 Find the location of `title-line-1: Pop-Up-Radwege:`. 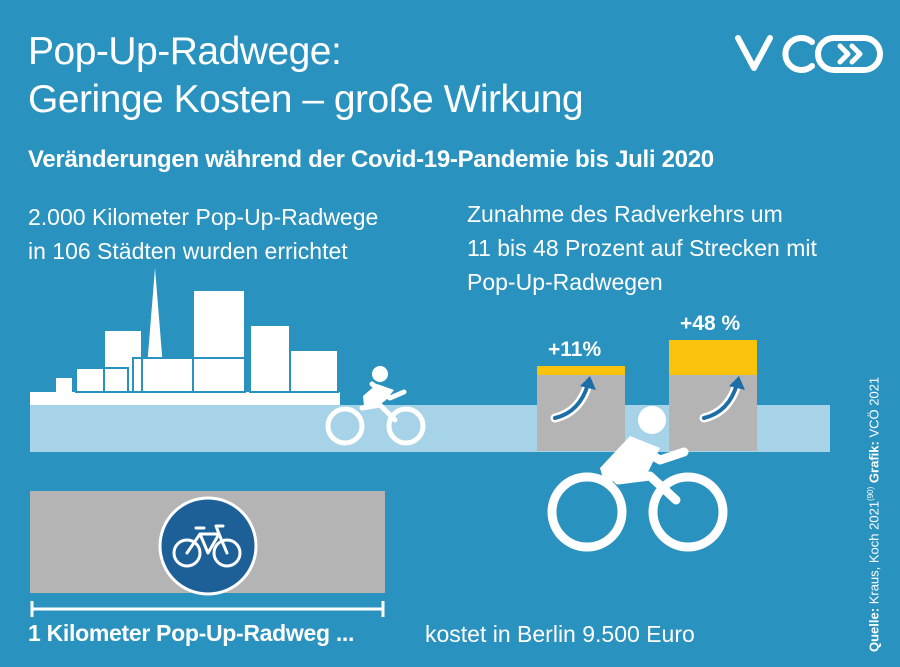

title-line-1: Pop-Up-Radwege: is located at coordinates (185, 51).